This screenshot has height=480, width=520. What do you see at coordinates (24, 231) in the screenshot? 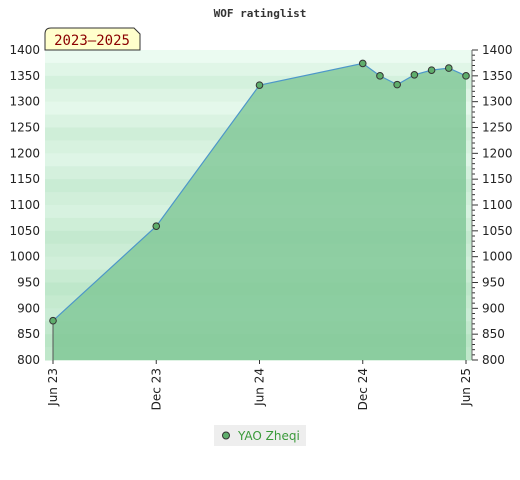
I see `y-tick-label-left: 1050` at bounding box center [24, 231].